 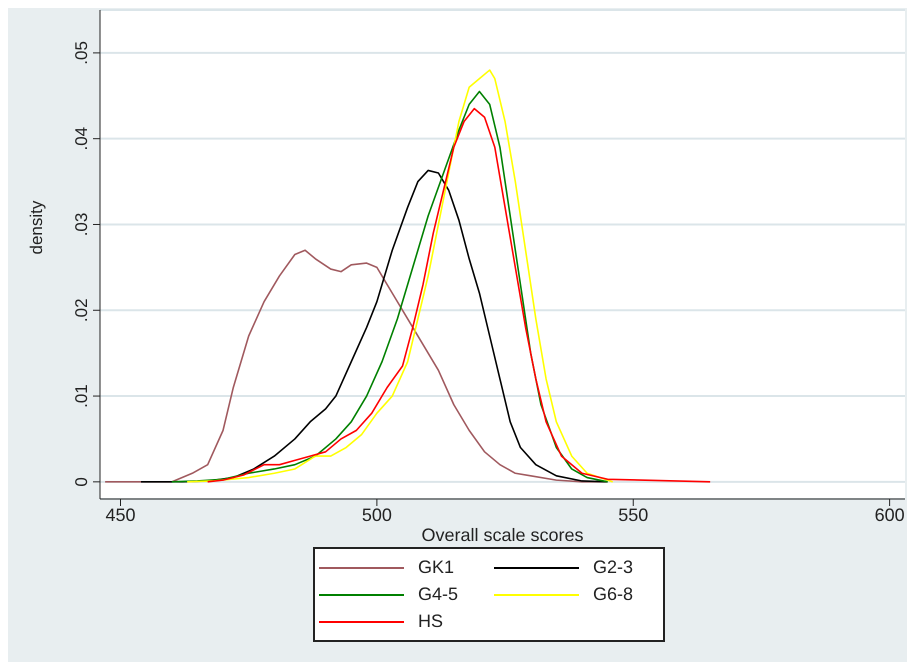 What do you see at coordinates (81, 138) in the screenshot?
I see `y-tick-label: .04` at bounding box center [81, 138].